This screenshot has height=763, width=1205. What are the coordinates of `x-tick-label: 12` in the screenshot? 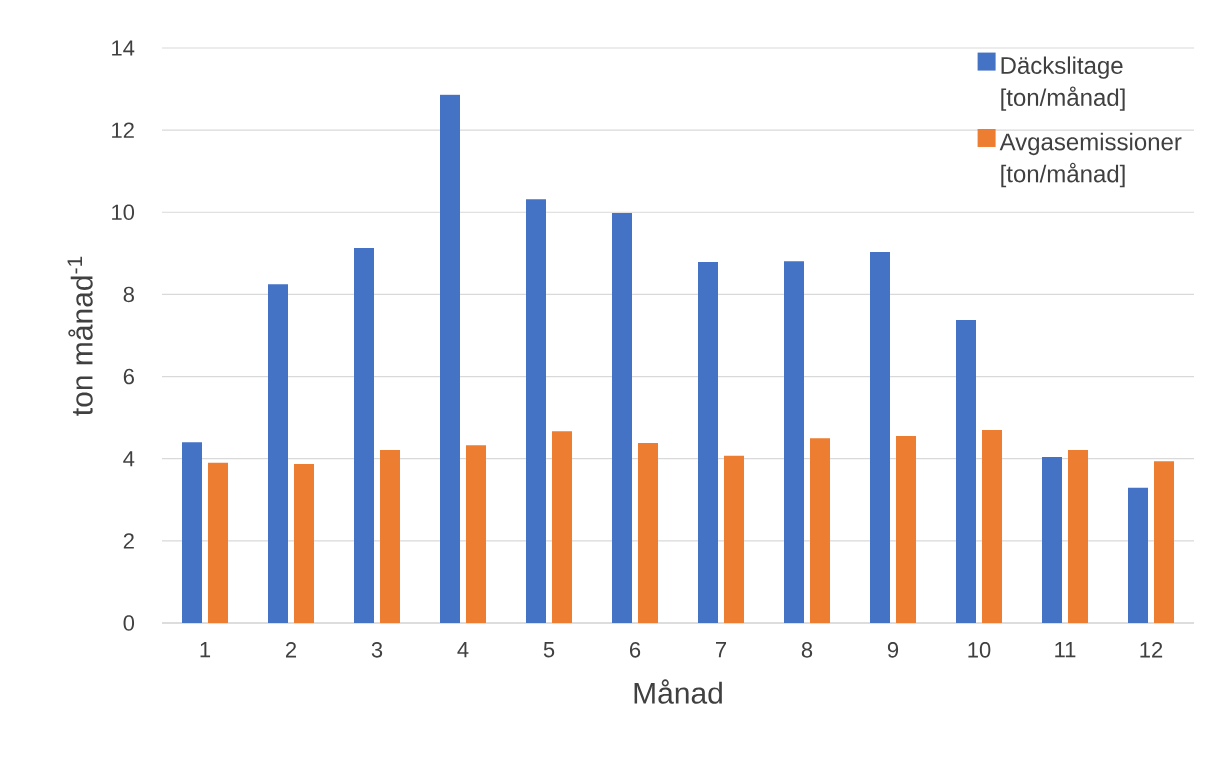 It's located at (1151, 650).